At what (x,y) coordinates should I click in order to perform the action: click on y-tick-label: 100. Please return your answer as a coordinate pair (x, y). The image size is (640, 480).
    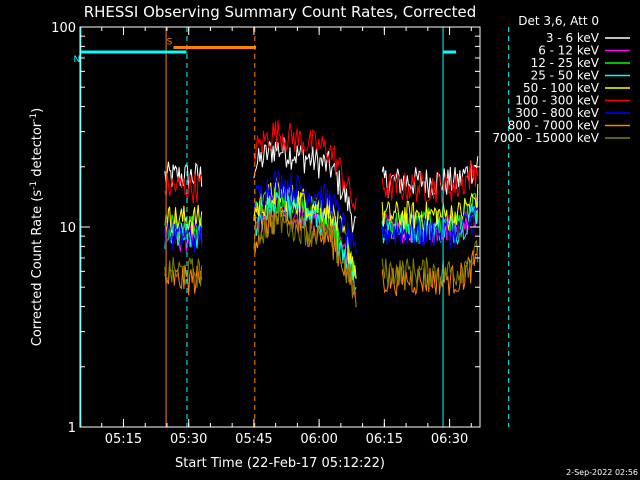
    Looking at the image, I should click on (63, 28).